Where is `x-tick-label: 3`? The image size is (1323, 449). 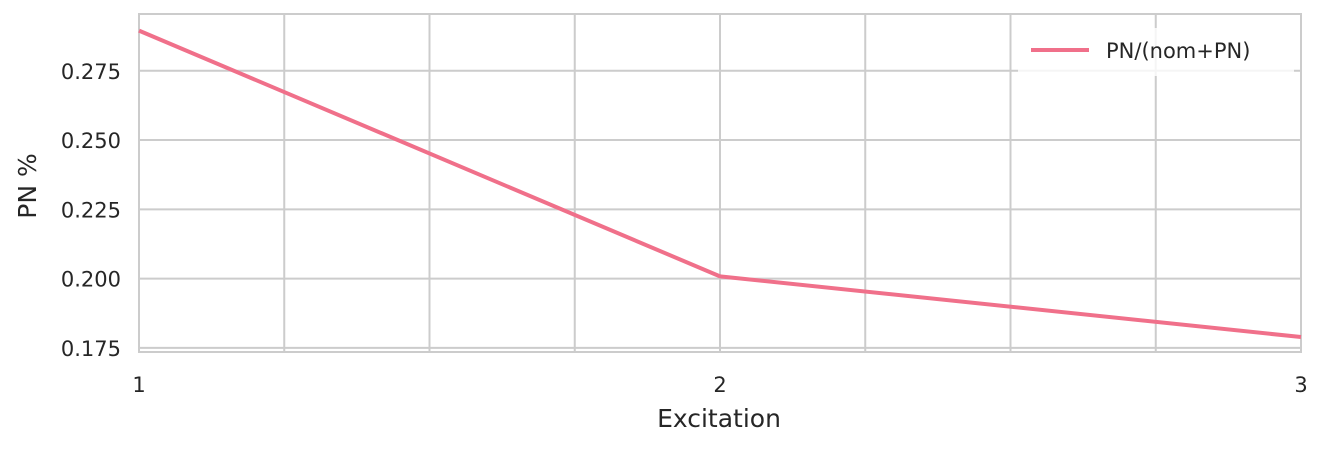 x-tick-label: 3 is located at coordinates (1300, 385).